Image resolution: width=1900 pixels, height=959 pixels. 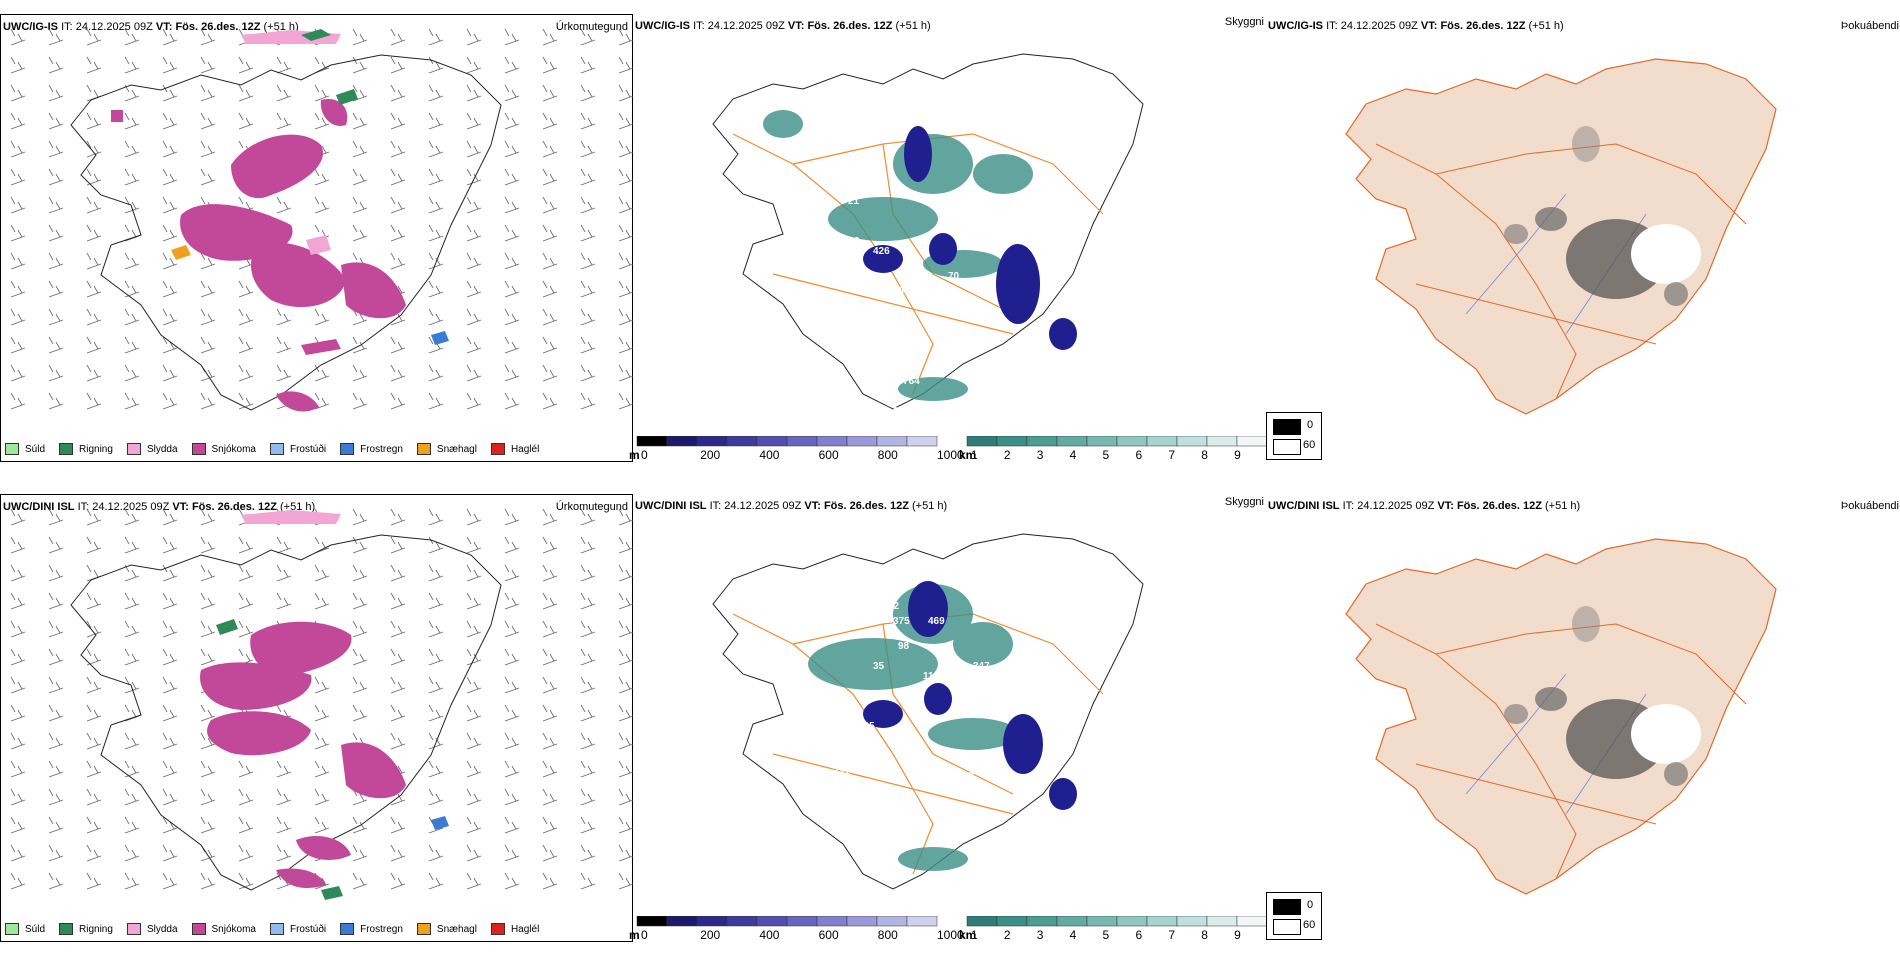 I want to click on visibility-value-label: 16, so click(x=984, y=796).